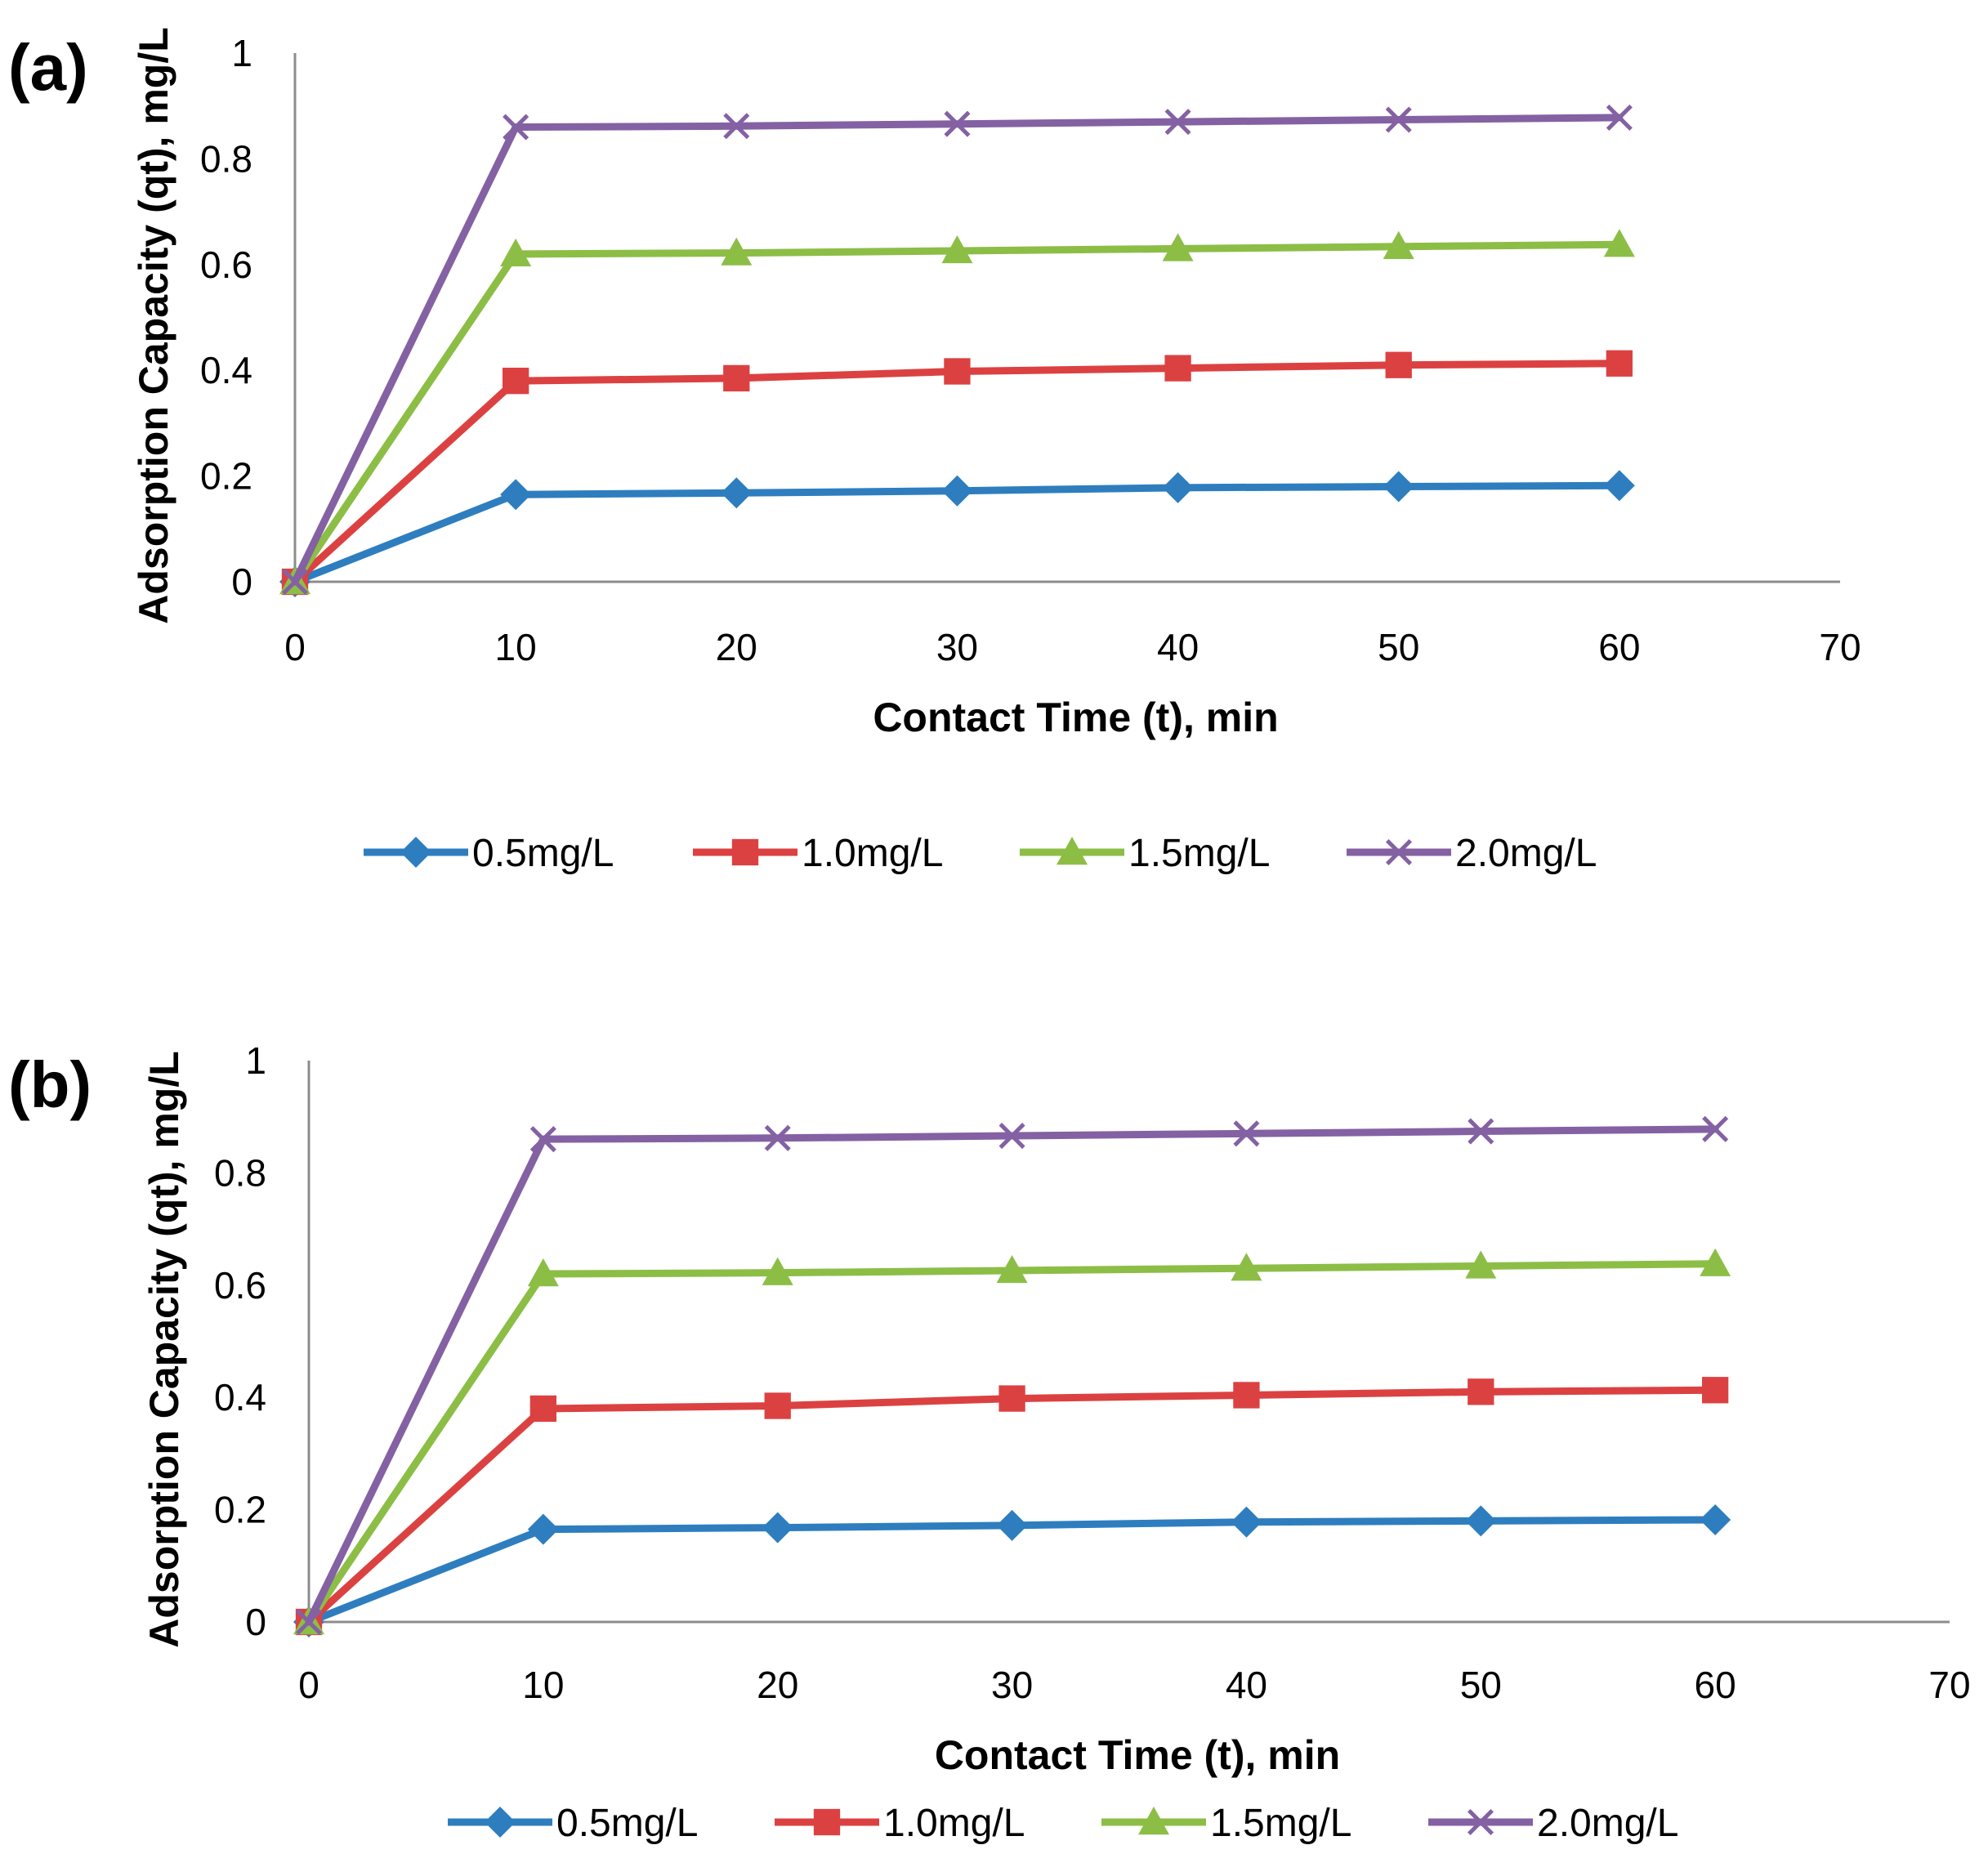 The width and height of the screenshot is (1988, 1854). I want to click on legend-label: 1.5mg/L, so click(1280, 1824).